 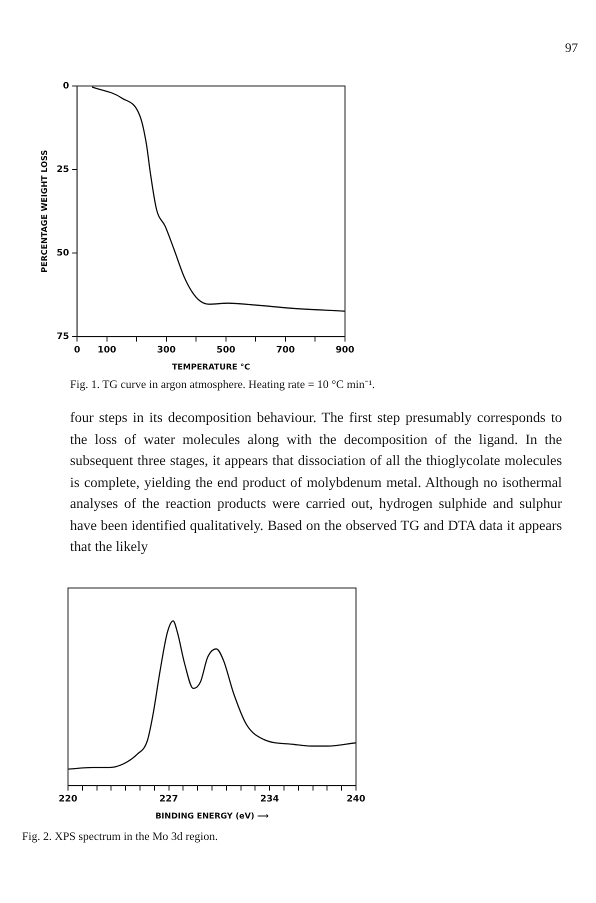 I want to click on x-axis-title: BINDING ENERGY (eV) ⟶, so click(x=212, y=815).